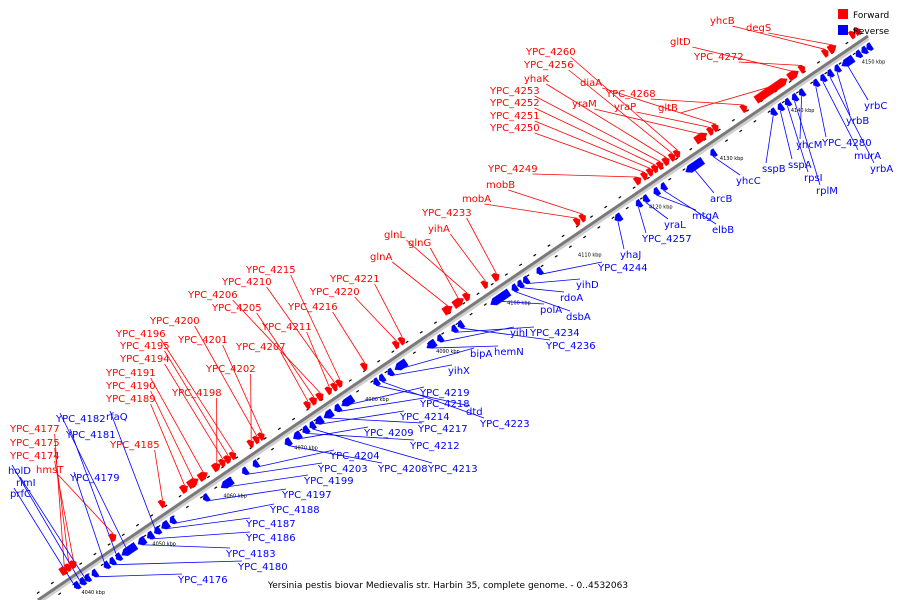 The image size is (900, 600). I want to click on label-rplm: rplM, so click(827, 191).